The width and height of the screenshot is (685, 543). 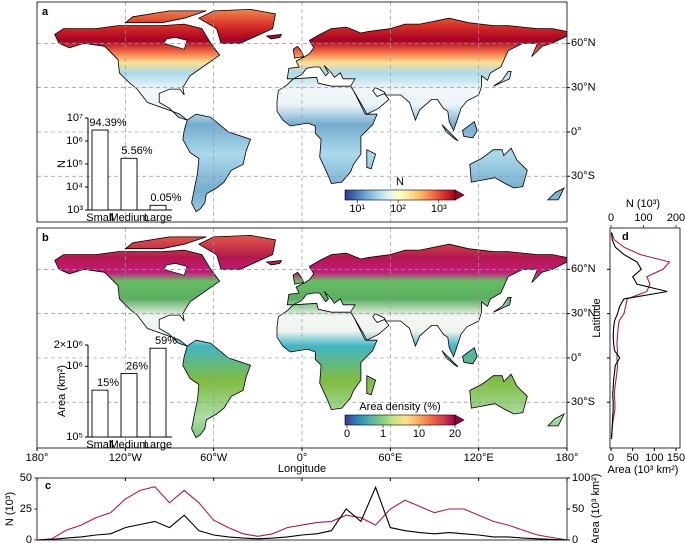 What do you see at coordinates (643, 204) in the screenshot?
I see `x-axis-title: N (10³)` at bounding box center [643, 204].